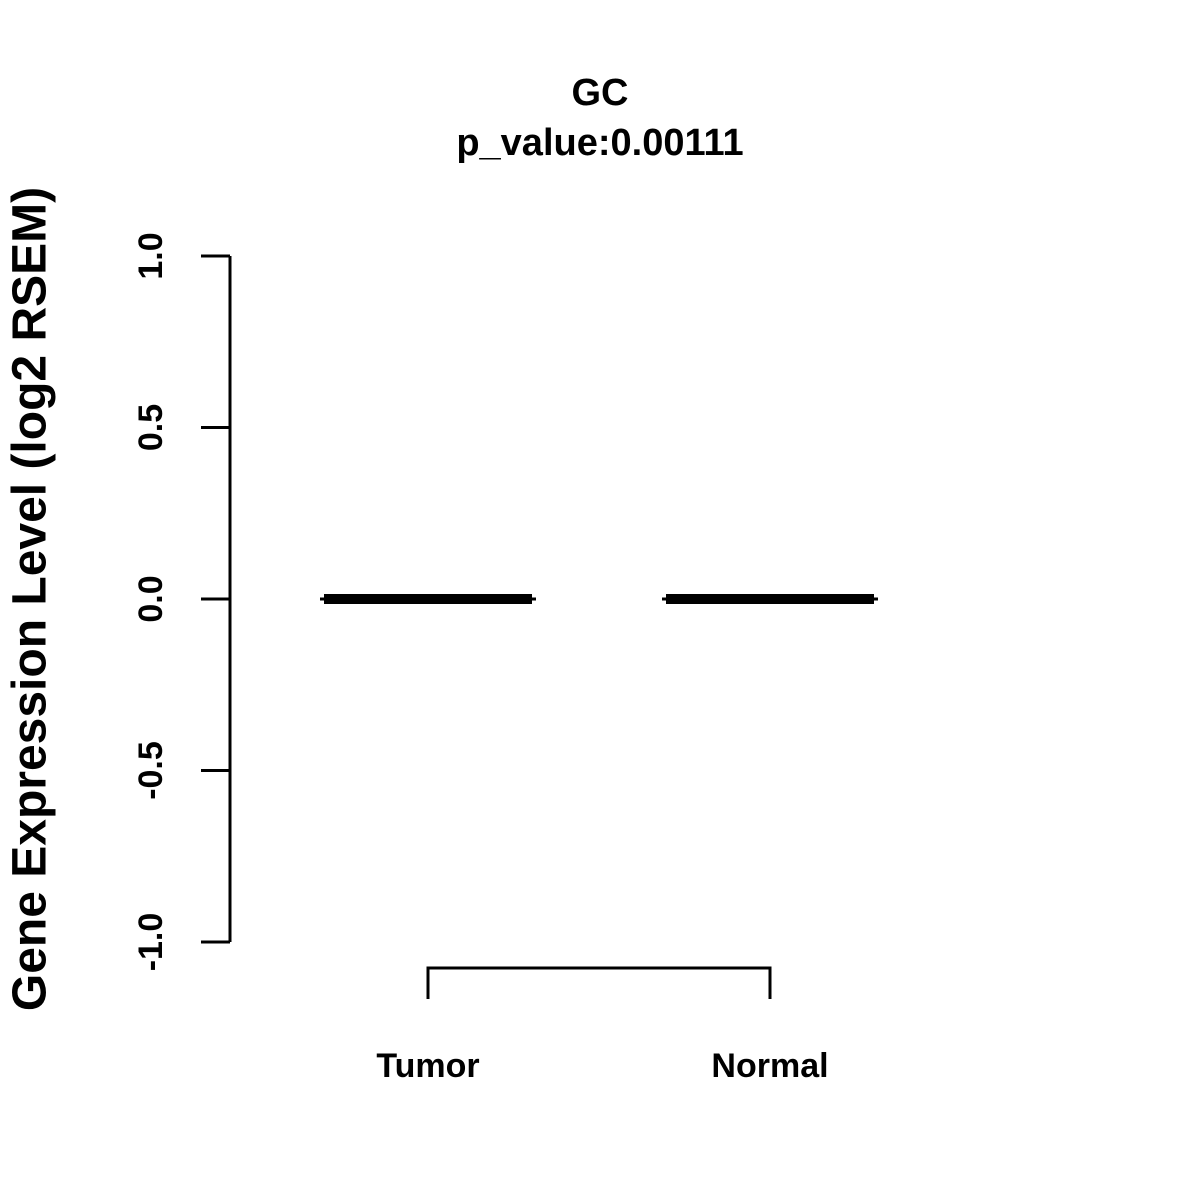 The image size is (1200, 1200). I want to click on chart-title-gene: GC, so click(600, 93).